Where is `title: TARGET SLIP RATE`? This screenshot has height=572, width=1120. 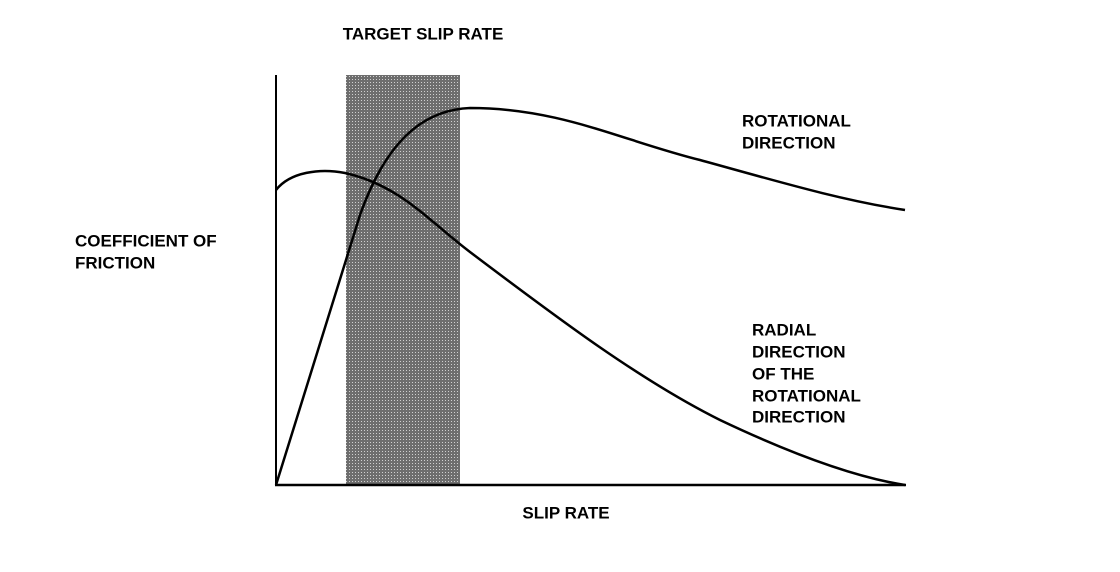
title: TARGET SLIP RATE is located at coordinates (423, 33).